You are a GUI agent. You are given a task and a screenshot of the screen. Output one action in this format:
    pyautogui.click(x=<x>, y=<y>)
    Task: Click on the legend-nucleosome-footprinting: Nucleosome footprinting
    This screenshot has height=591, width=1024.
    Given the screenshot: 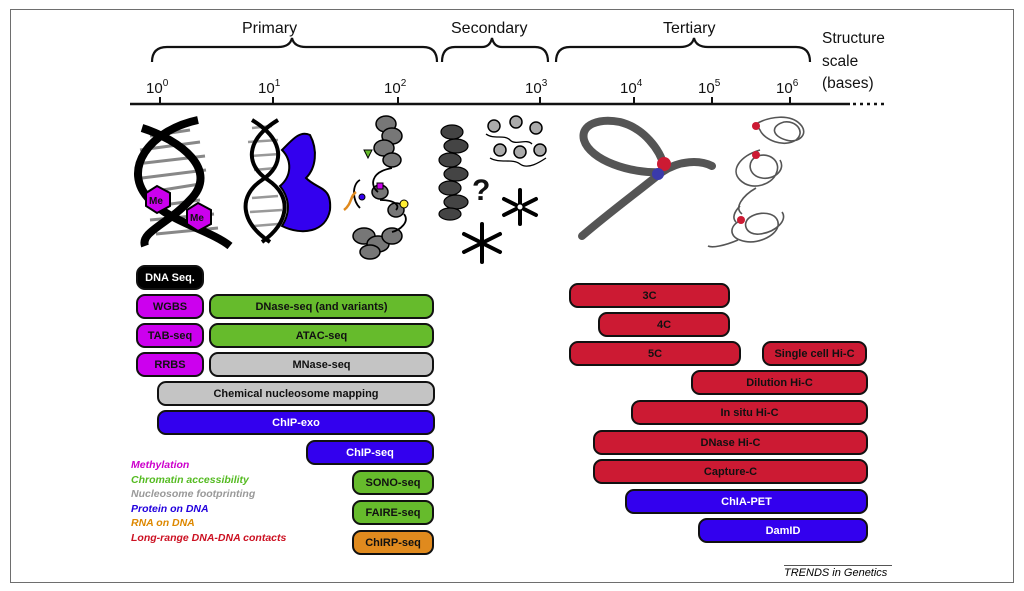 What is the action you would take?
    pyautogui.click(x=193, y=494)
    